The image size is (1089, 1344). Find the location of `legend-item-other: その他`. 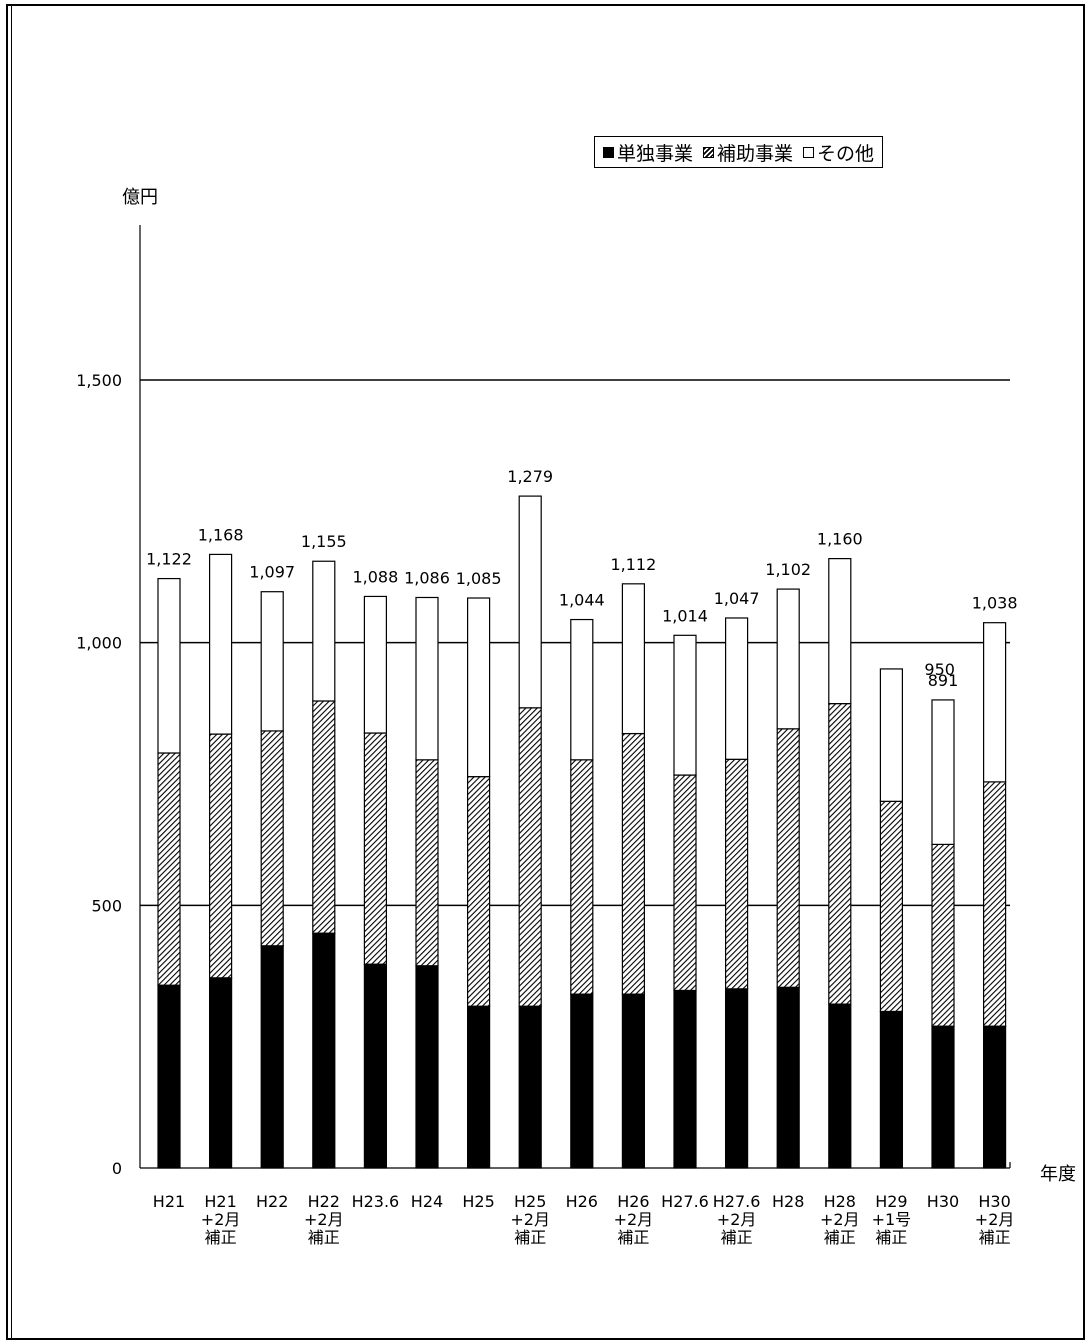

legend-item-other: その他 is located at coordinates (838, 152).